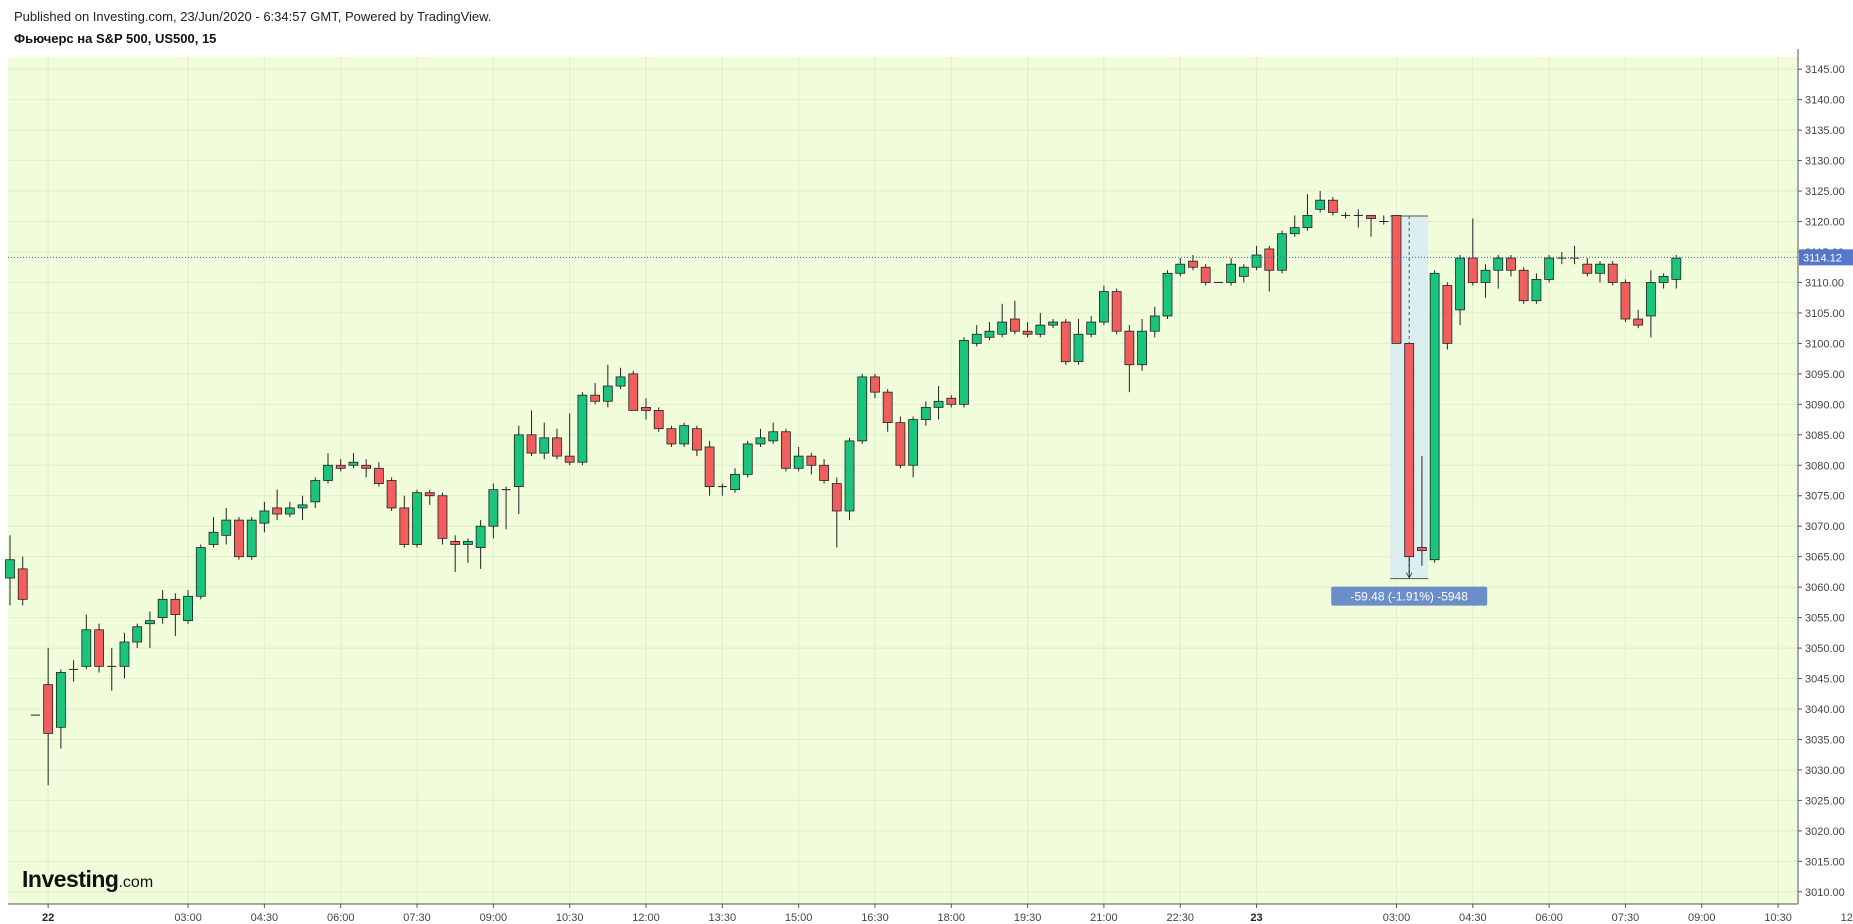 This screenshot has height=924, width=1853. Describe the element at coordinates (723, 918) in the screenshot. I see `time-tick-label: 13:30` at that location.